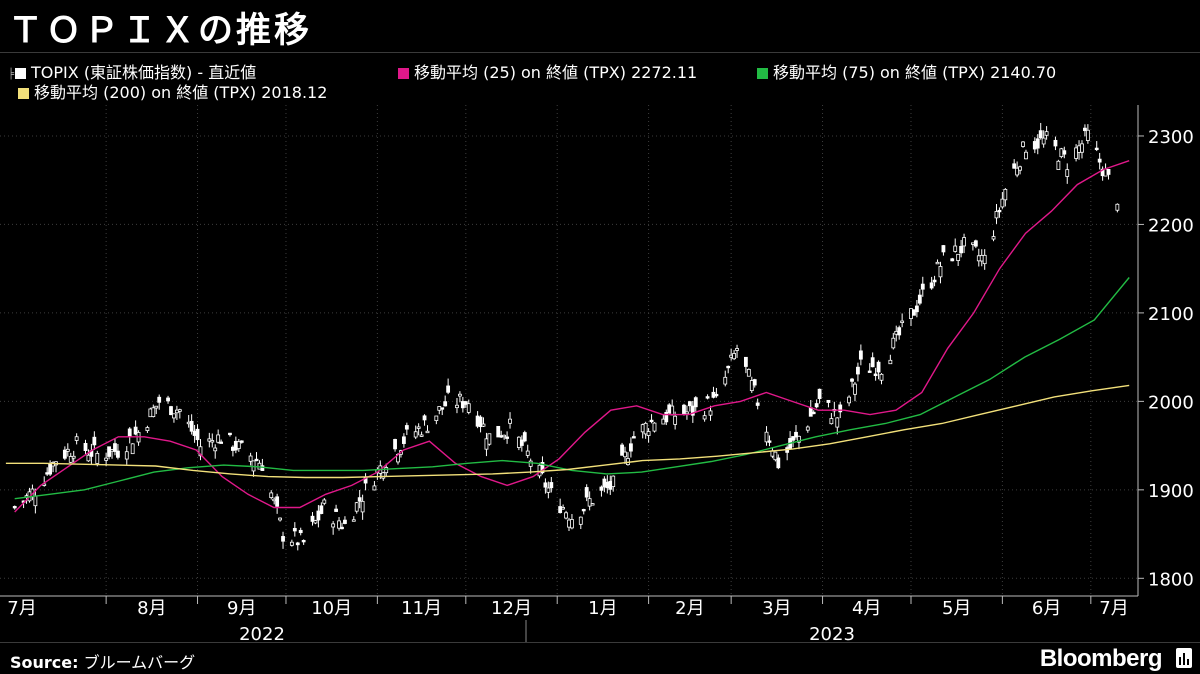  I want to click on x-tick-label: 7月, so click(1113, 608).